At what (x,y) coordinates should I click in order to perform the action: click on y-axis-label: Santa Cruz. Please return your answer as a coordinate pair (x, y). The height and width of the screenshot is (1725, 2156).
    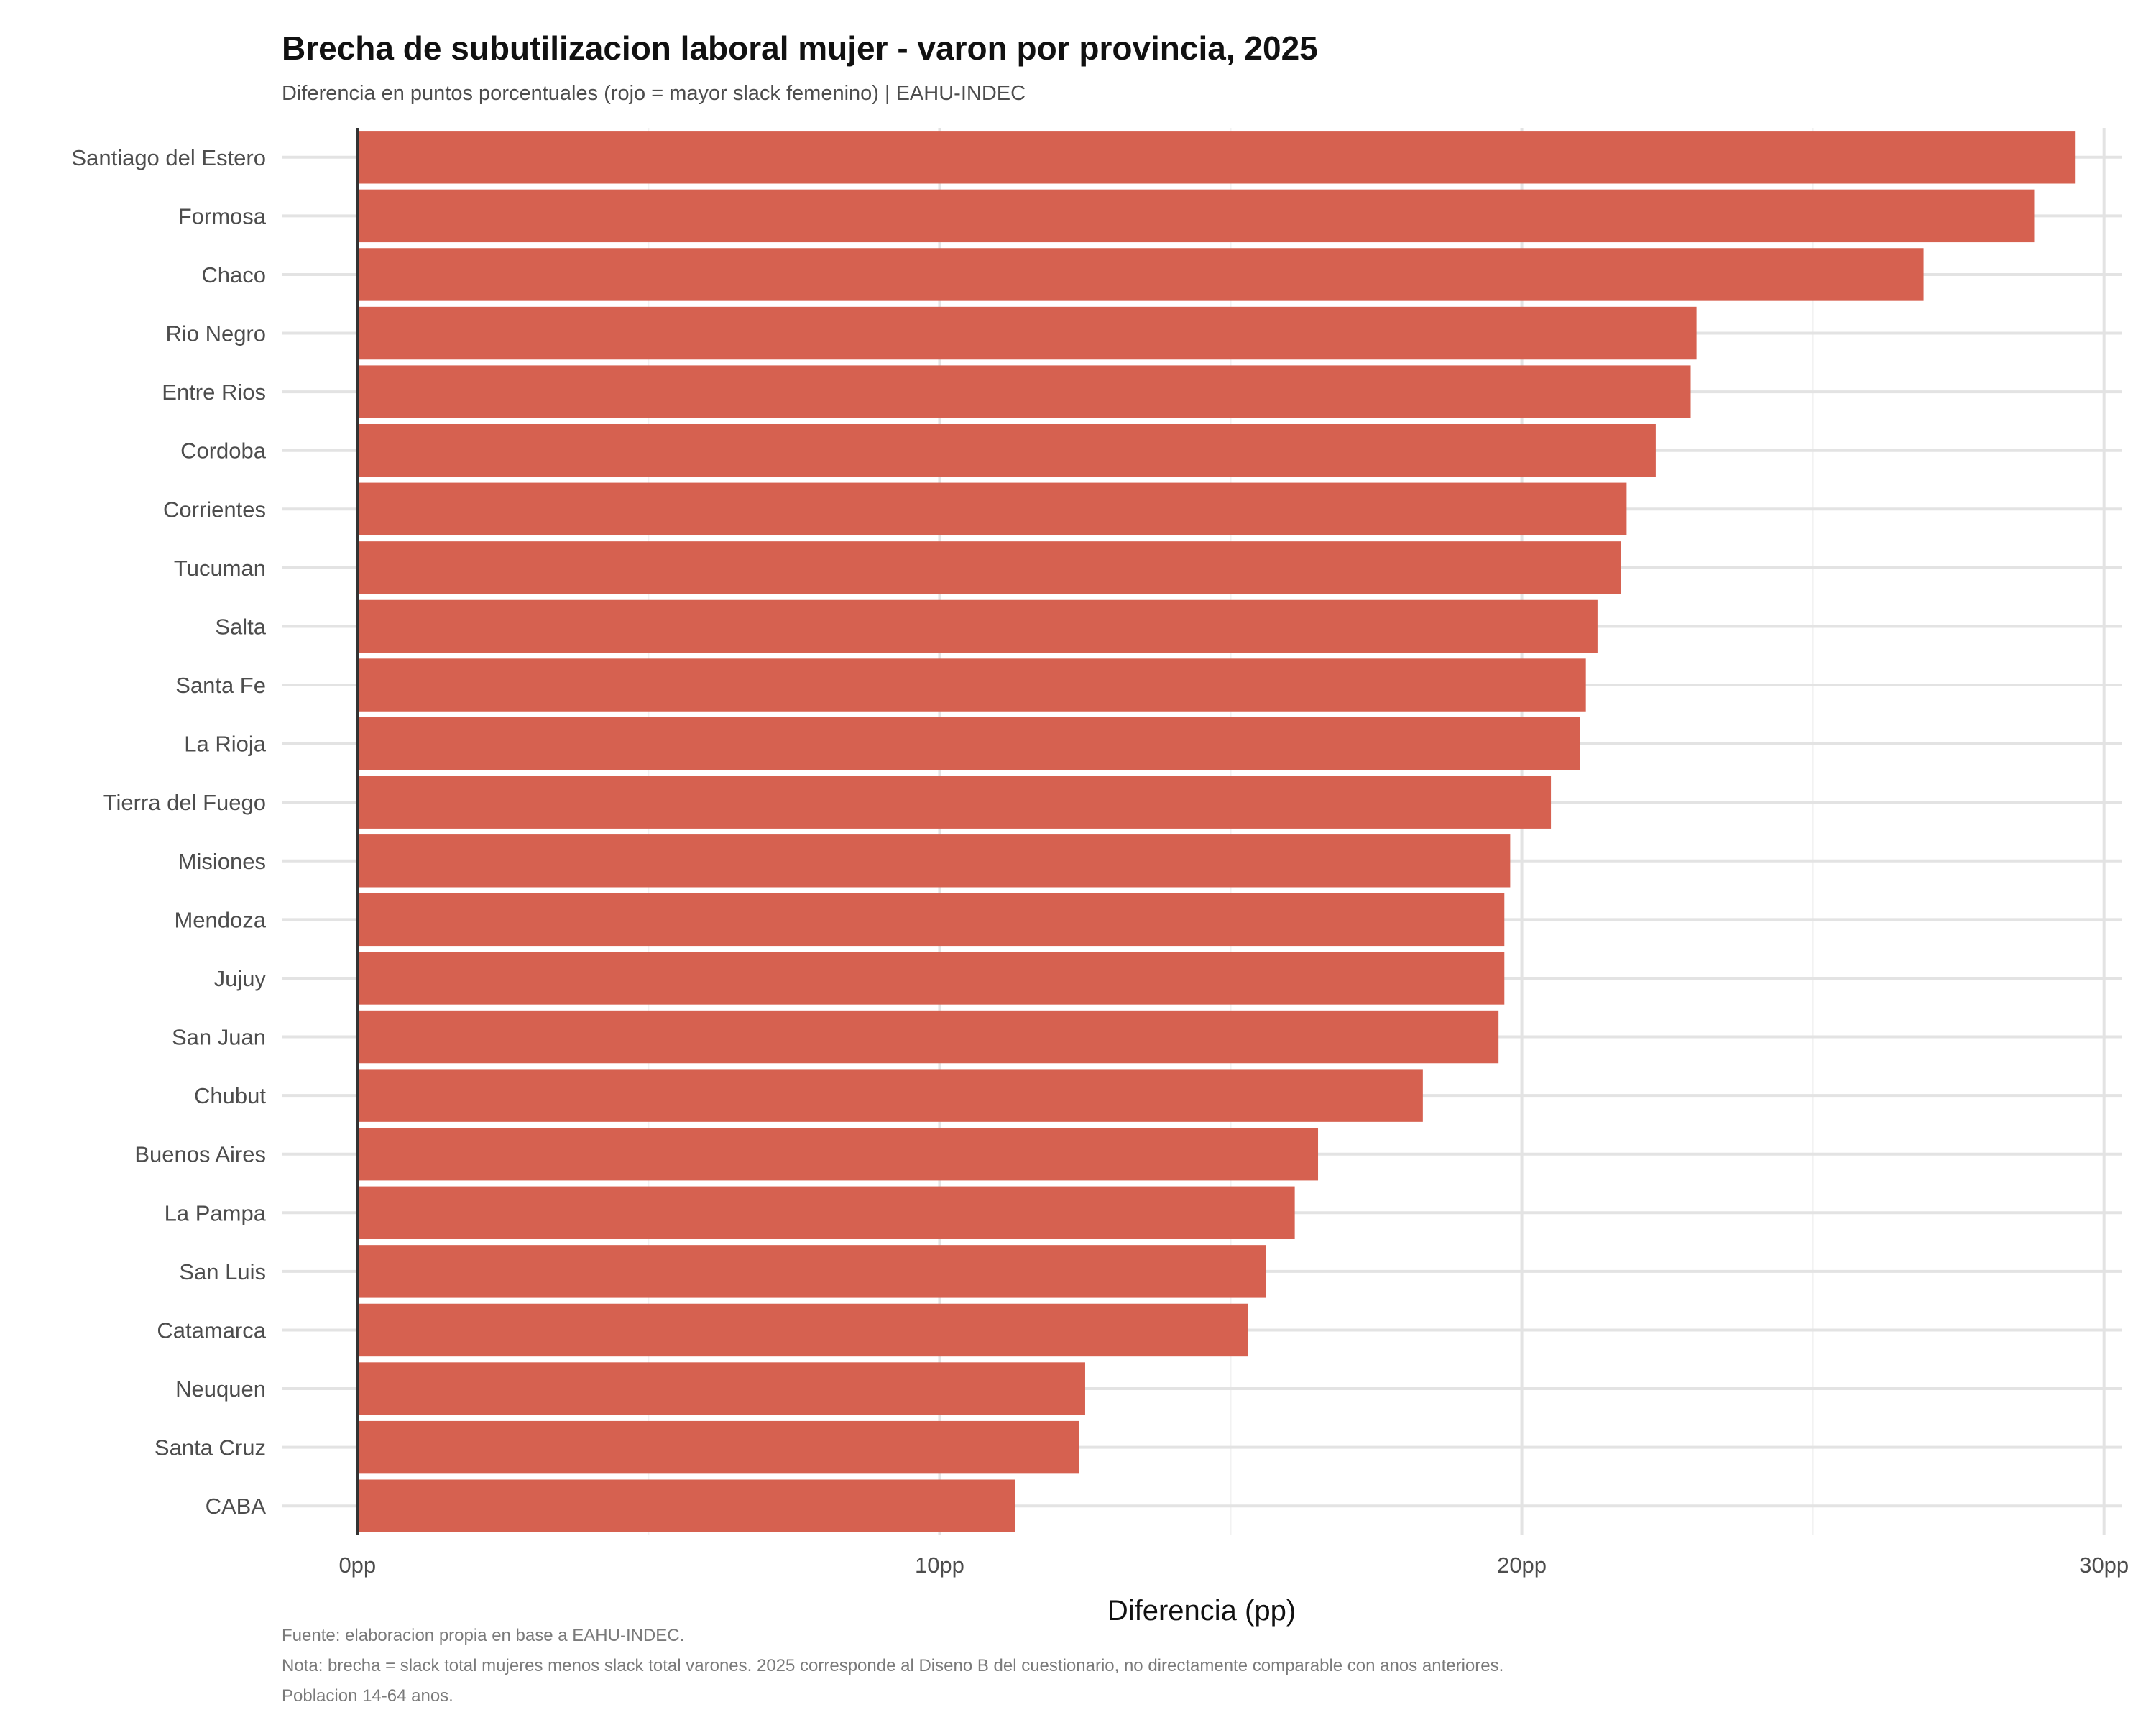
    Looking at the image, I should click on (210, 1447).